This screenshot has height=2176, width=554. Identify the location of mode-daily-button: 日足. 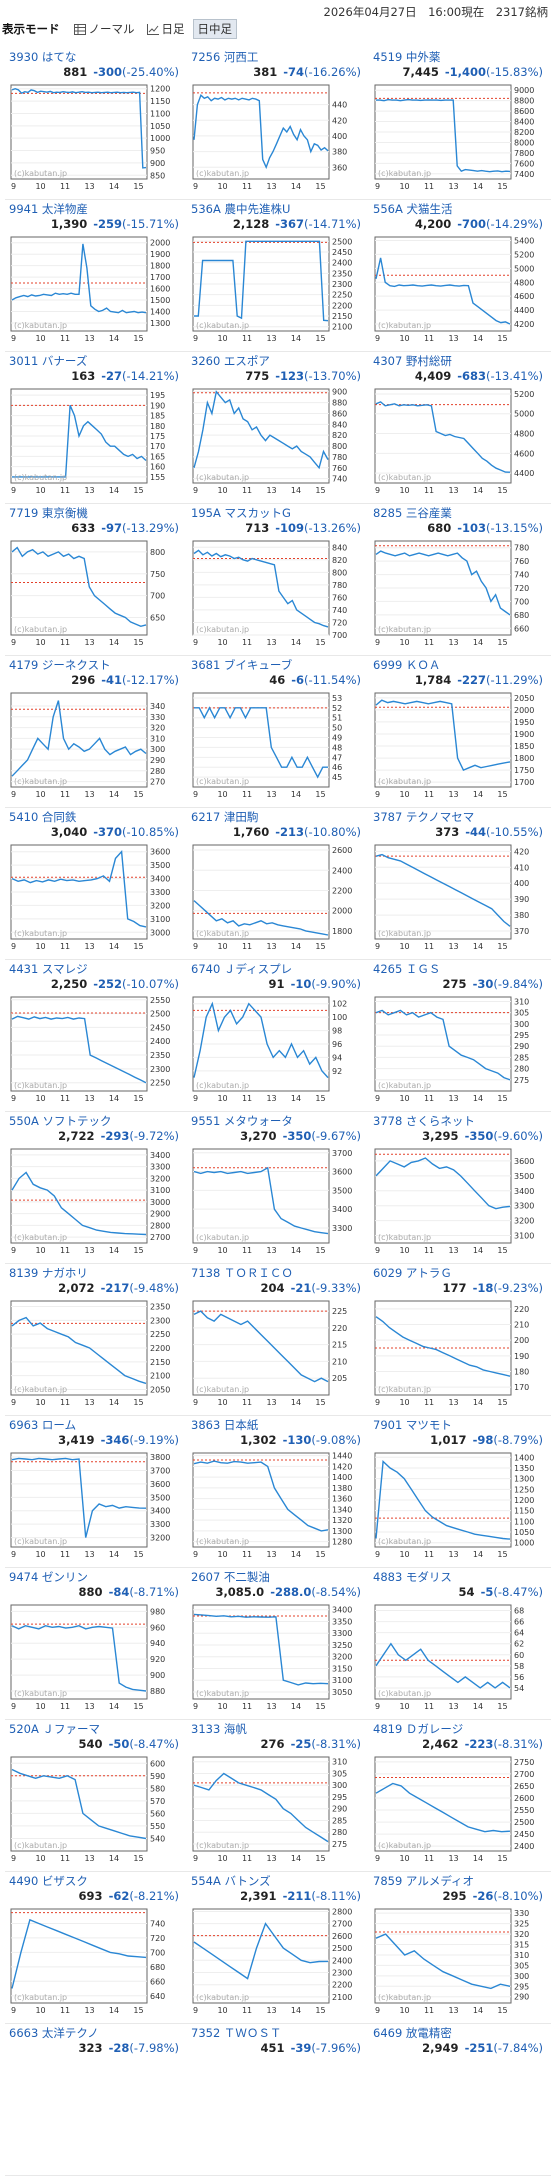
(166, 29).